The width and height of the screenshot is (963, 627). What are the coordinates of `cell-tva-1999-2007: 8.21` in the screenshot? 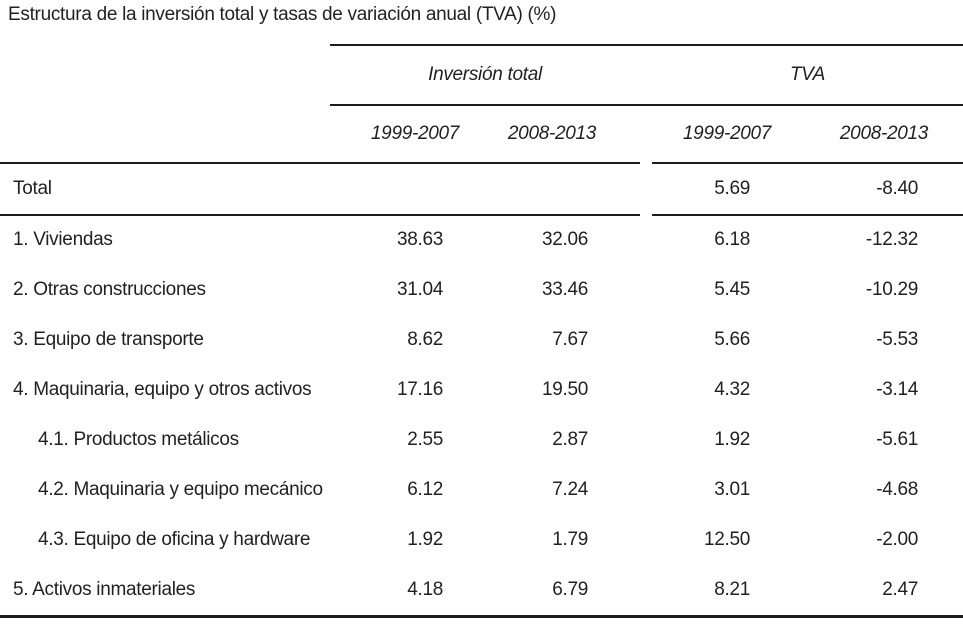 It's located at (732, 589).